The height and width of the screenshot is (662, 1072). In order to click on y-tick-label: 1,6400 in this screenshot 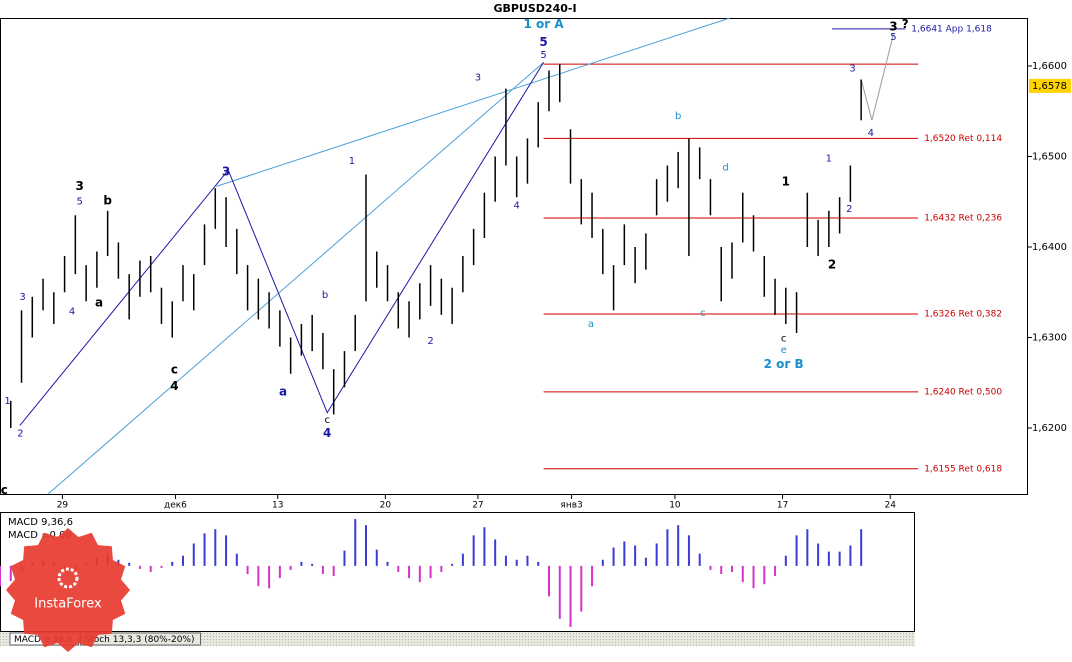, I will do `click(1049, 247)`.